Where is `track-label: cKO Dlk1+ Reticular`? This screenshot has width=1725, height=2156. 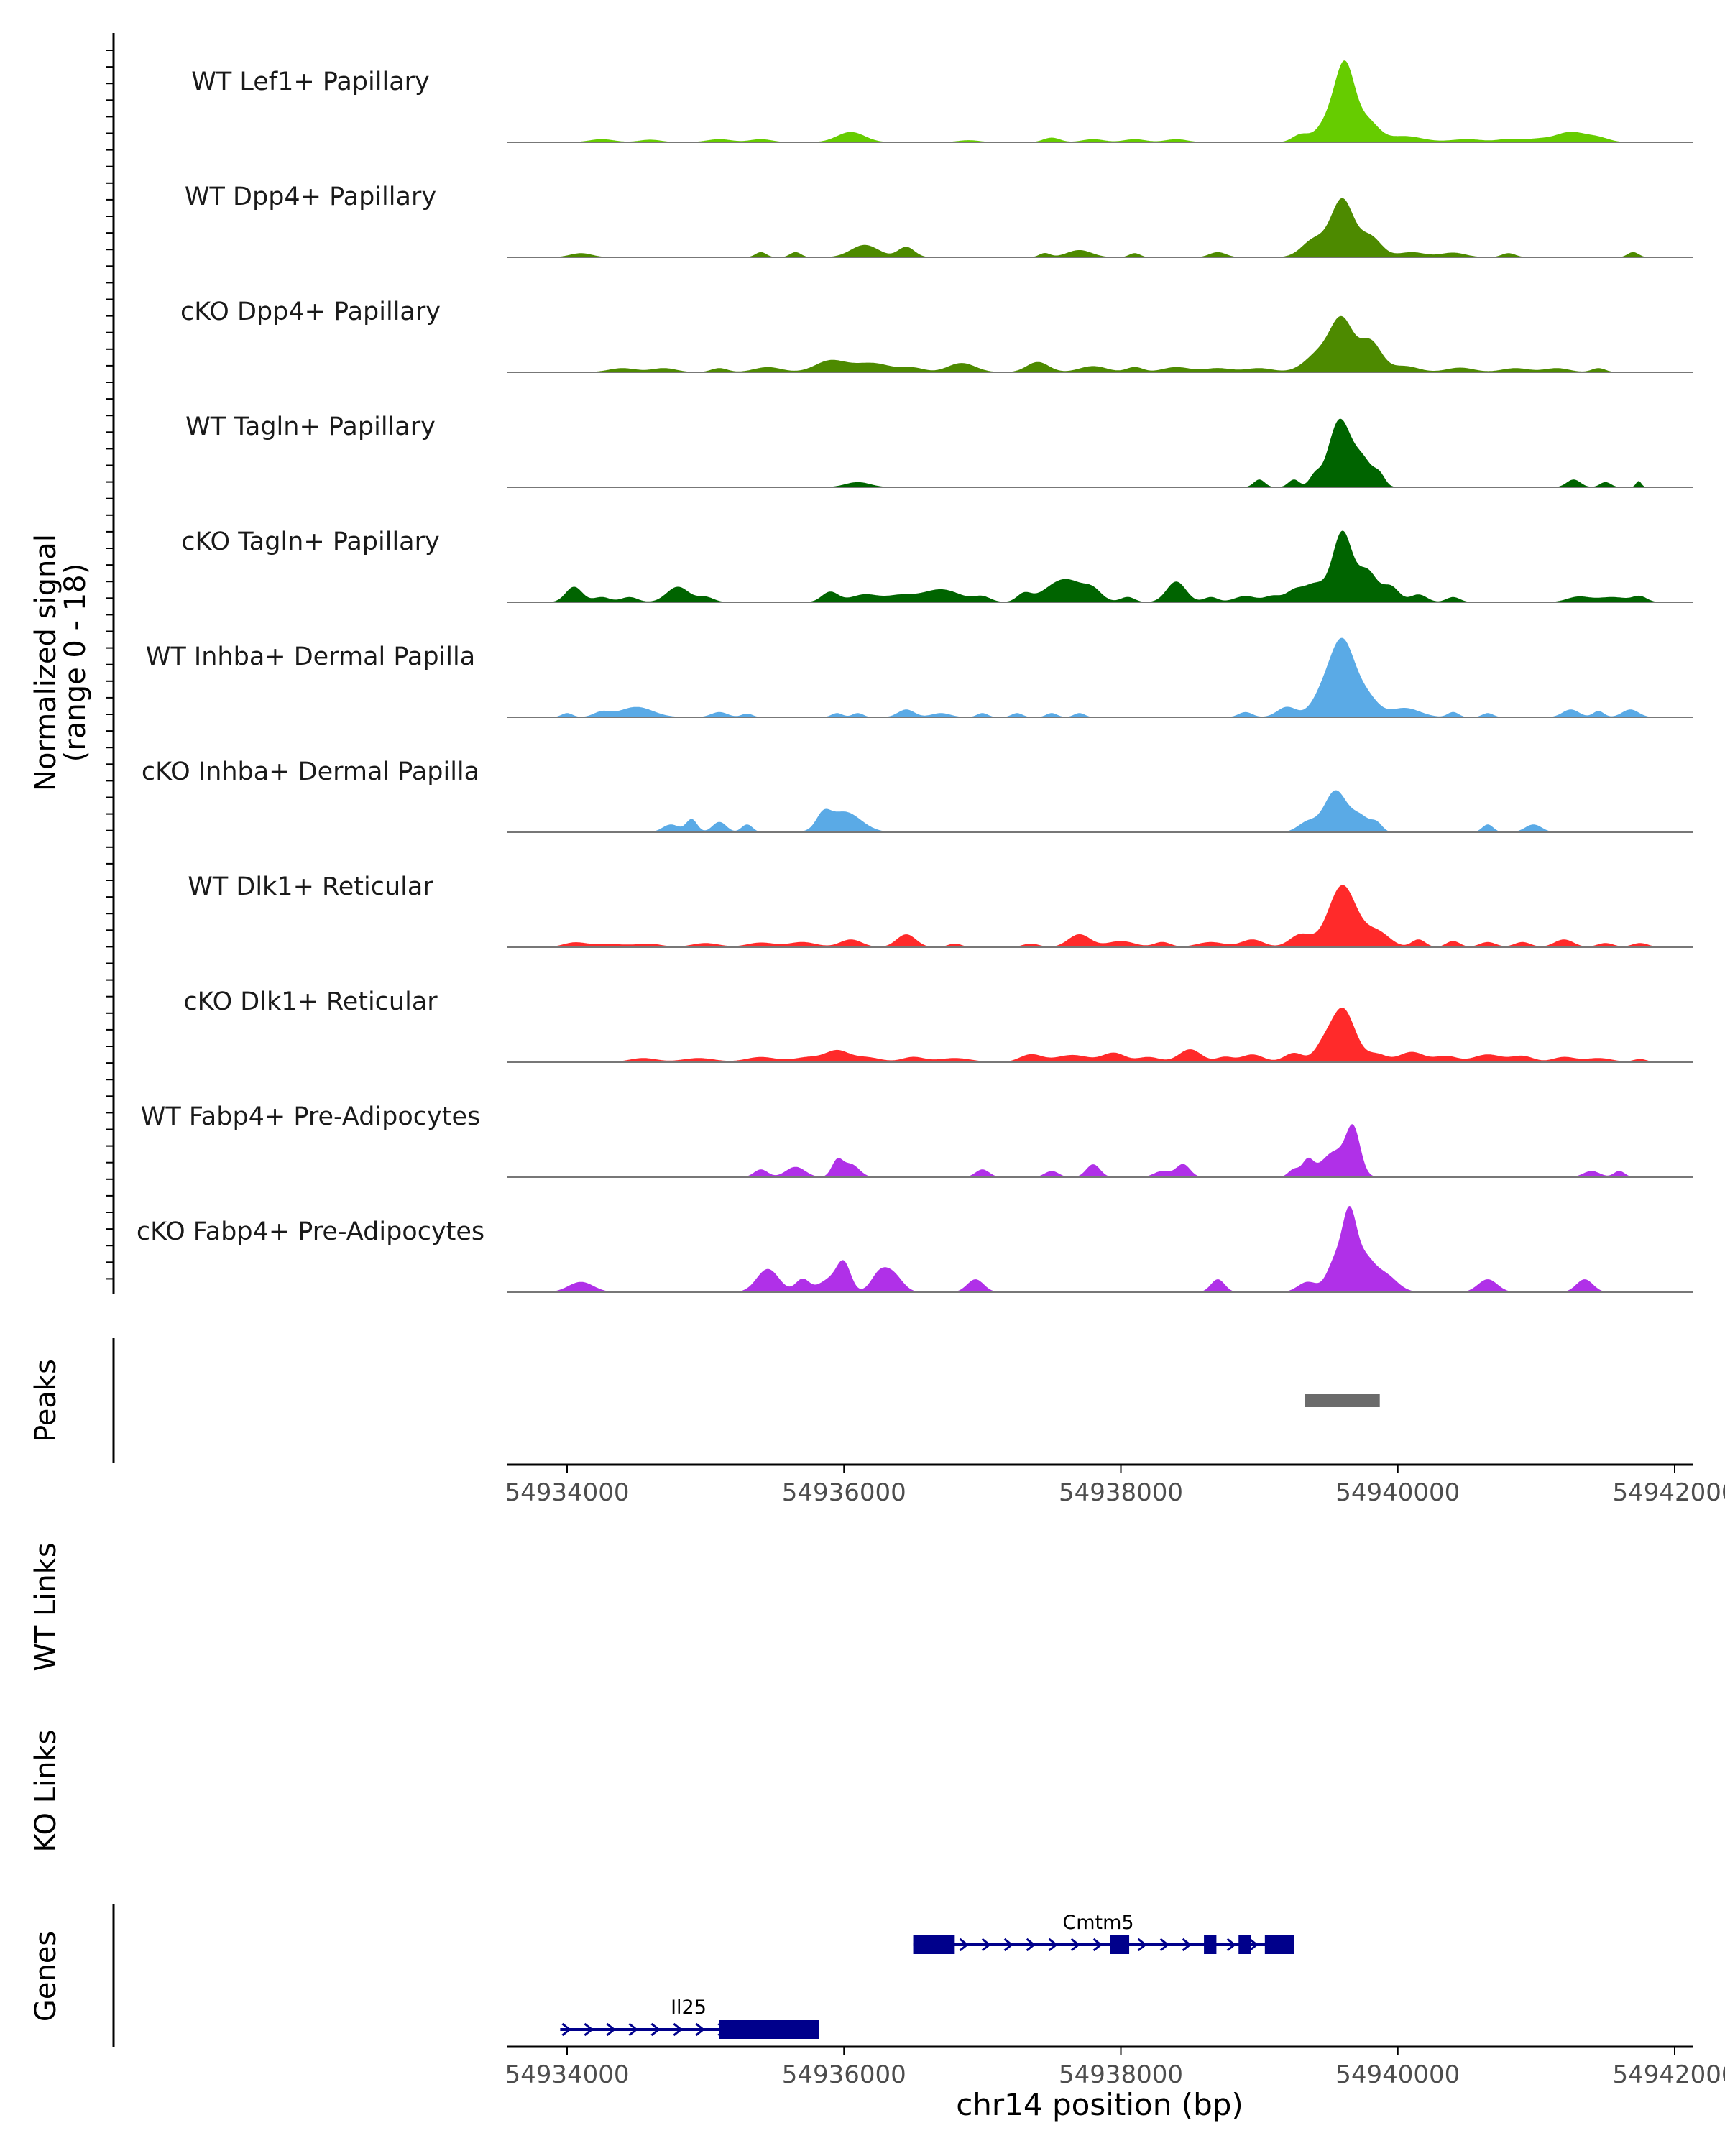
track-label: cKO Dlk1+ Reticular is located at coordinates (310, 1001).